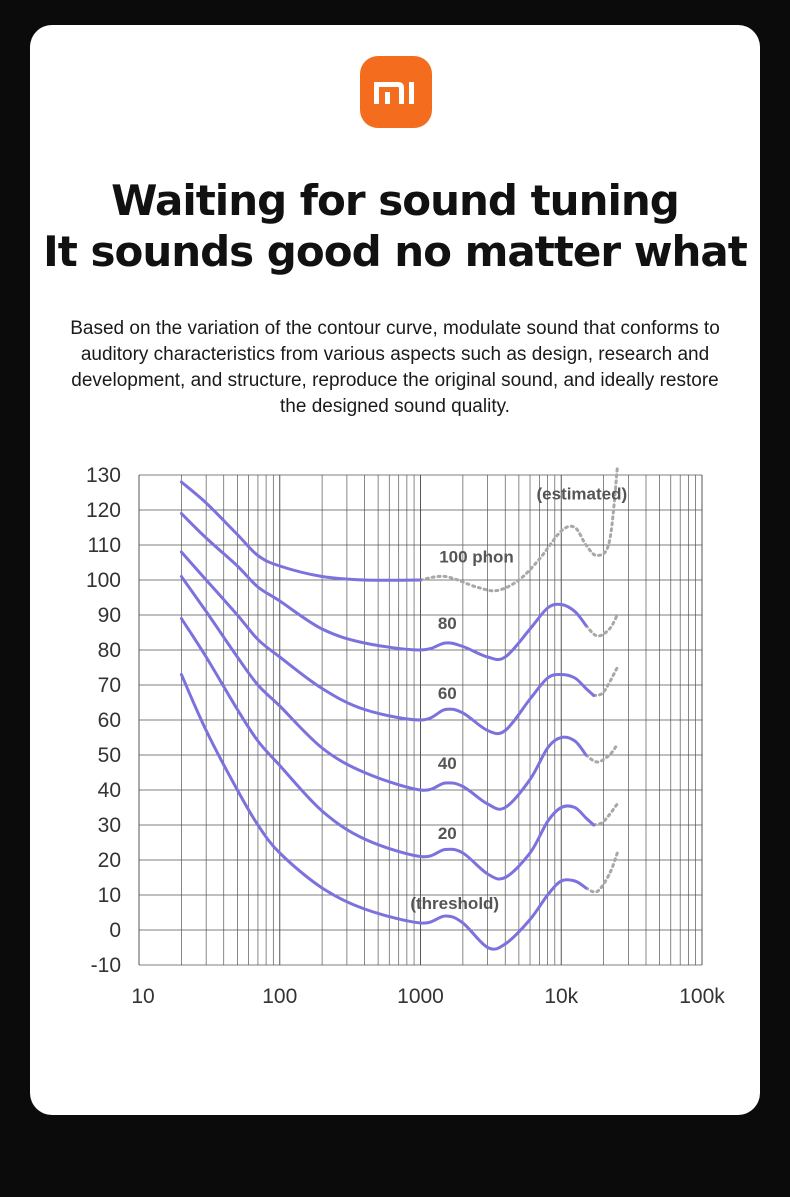 The width and height of the screenshot is (790, 1197). I want to click on curve-label: (threshold), so click(454, 903).